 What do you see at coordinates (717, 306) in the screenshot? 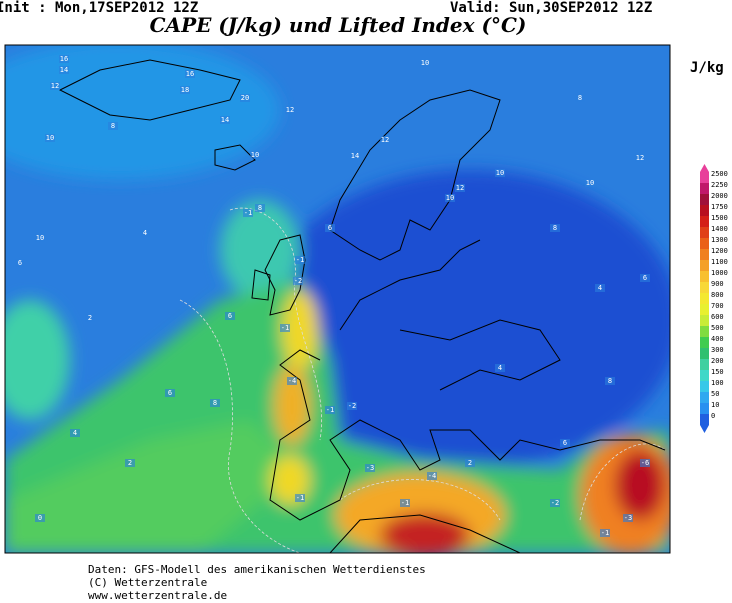
I see `colorbar-label: 700` at bounding box center [717, 306].